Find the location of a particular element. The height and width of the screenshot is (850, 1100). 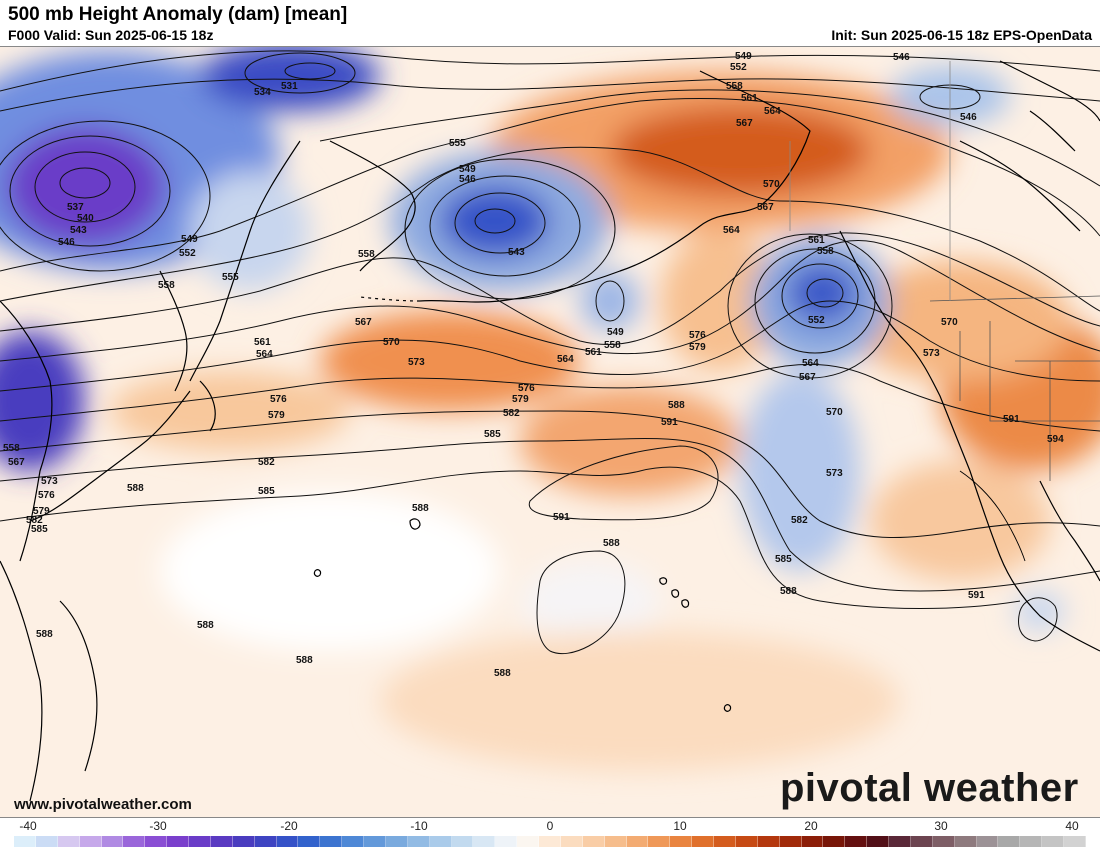

contour-label: 540 is located at coordinates (85, 218).